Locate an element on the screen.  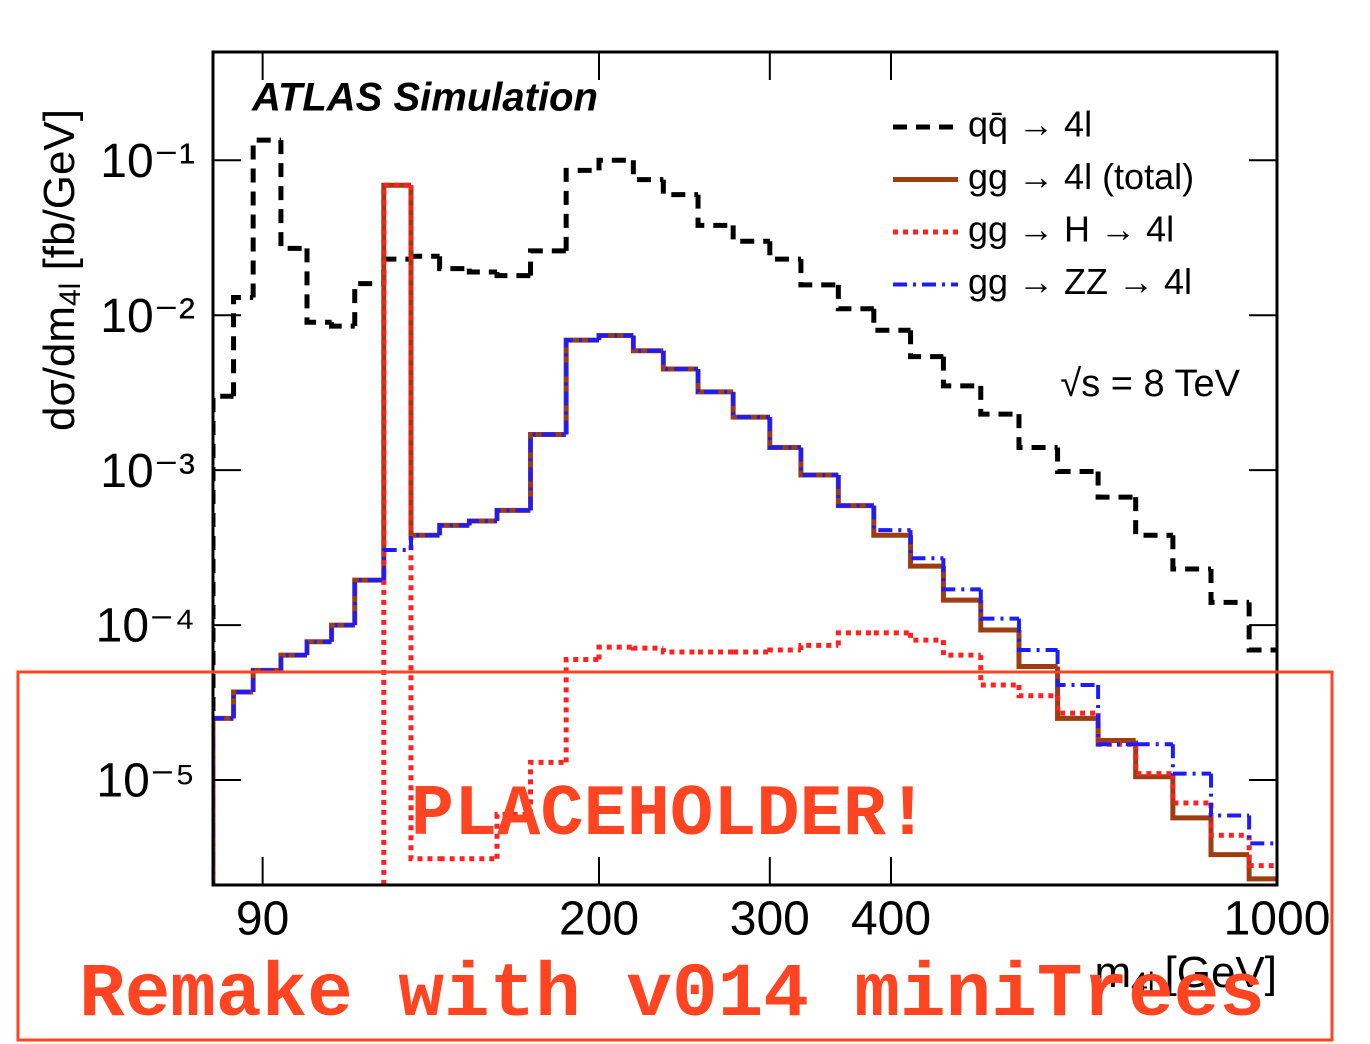
x-tick-label: 1000 is located at coordinates (1277, 919).